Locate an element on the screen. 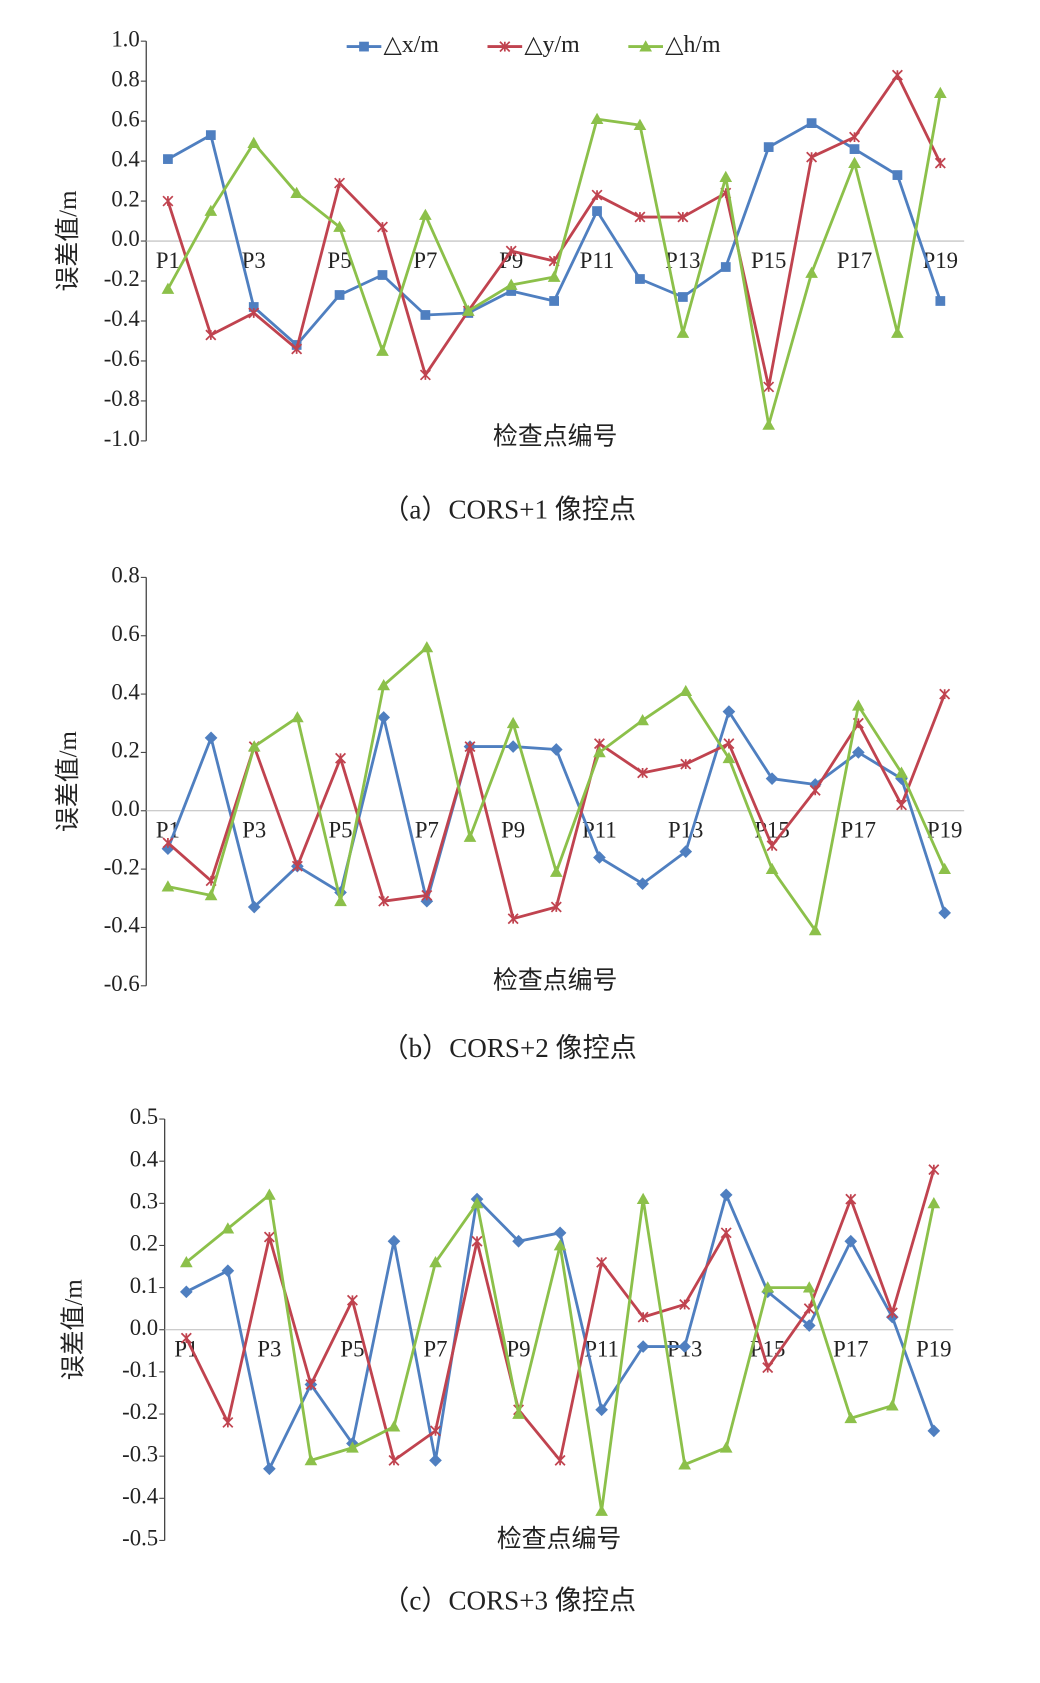 This screenshot has height=1683, width=1040. x-tick-label: P17 is located at coordinates (854, 260).